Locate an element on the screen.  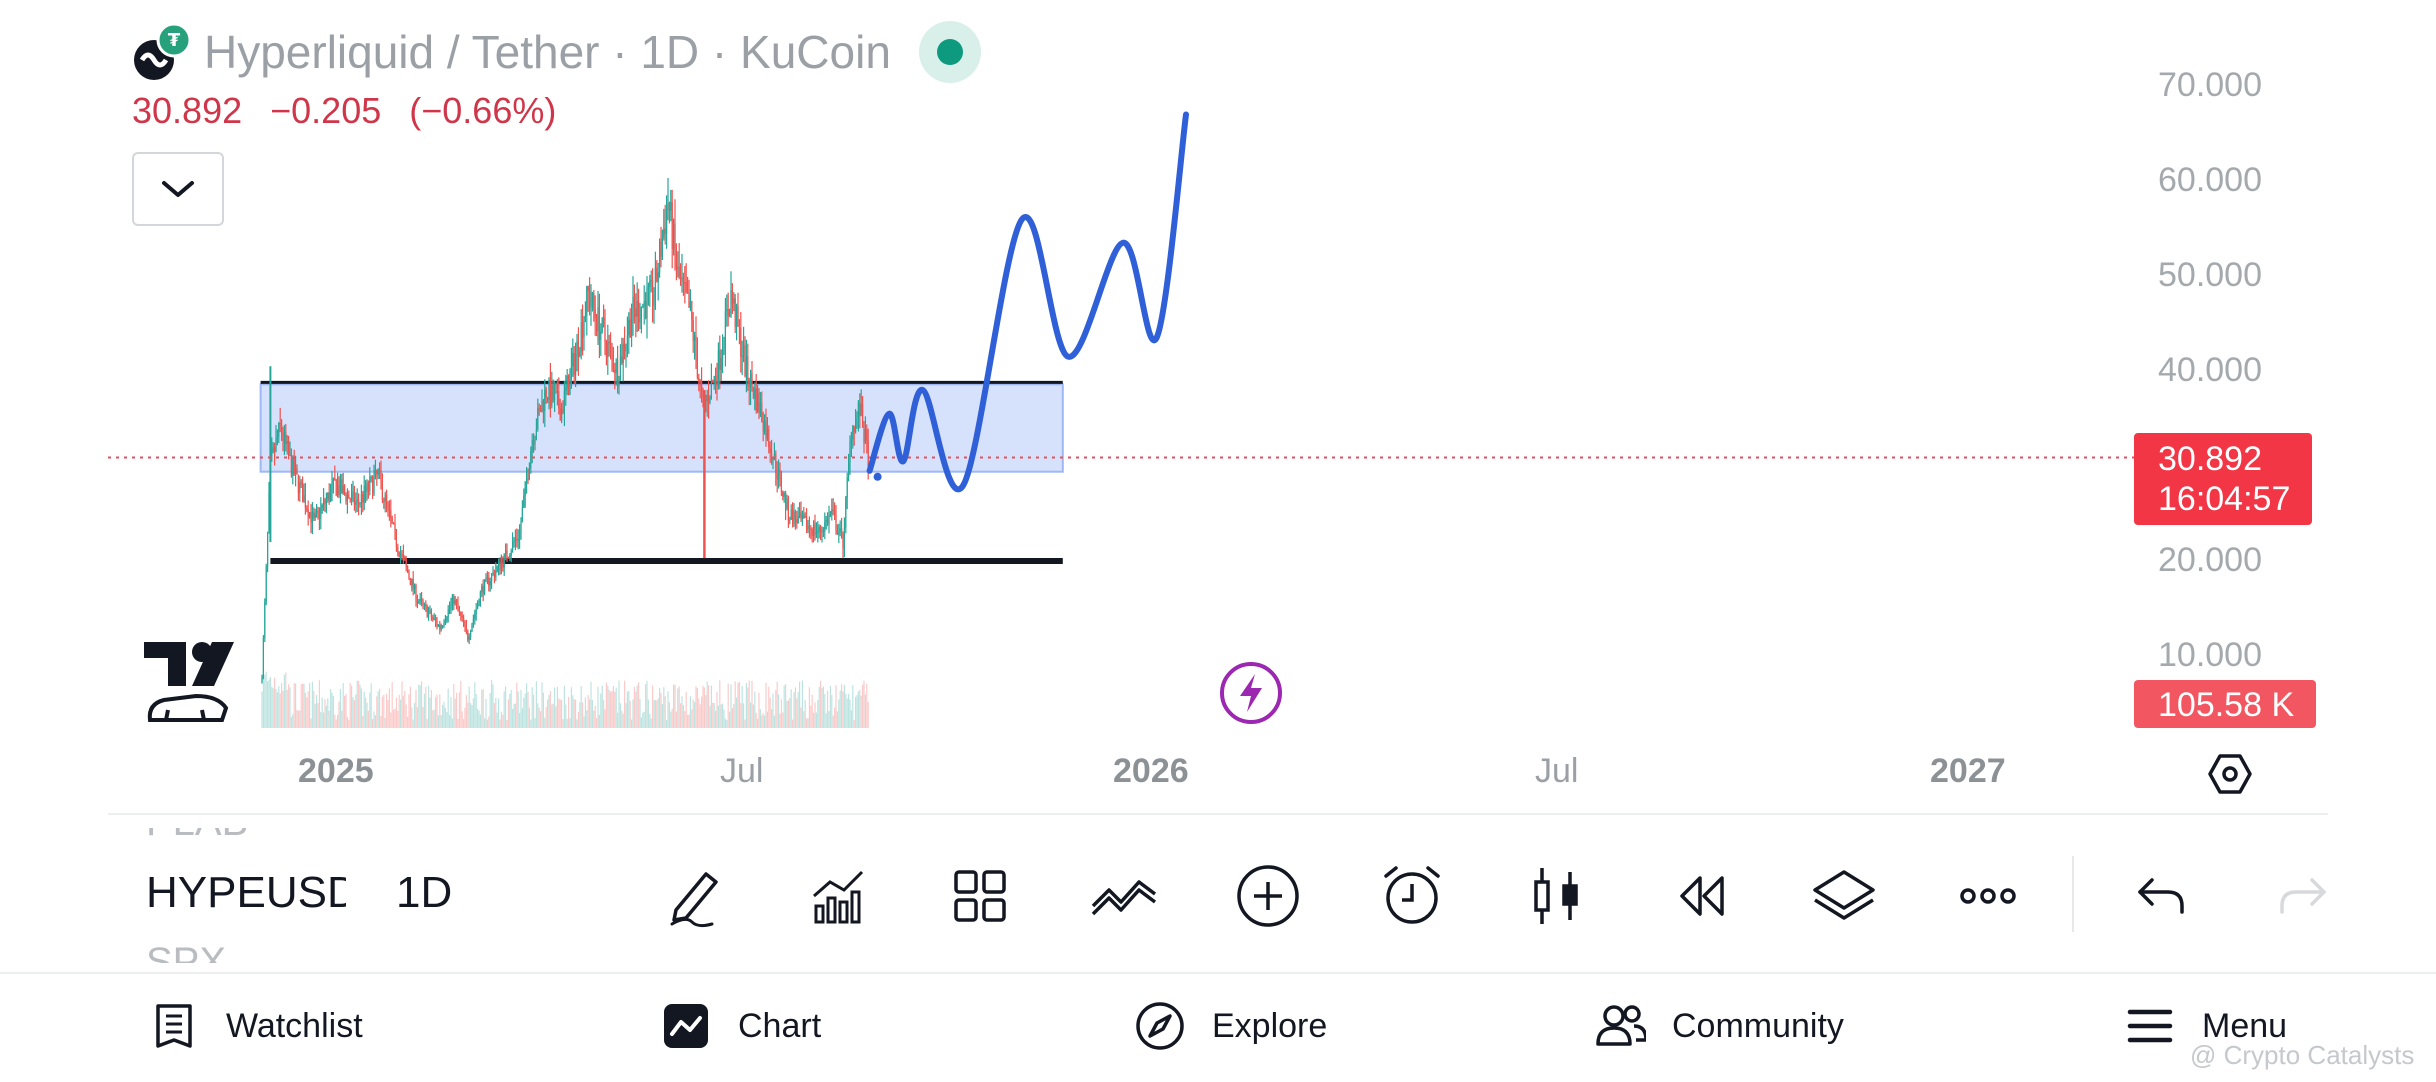
symbol-header: ₮ Hyperliquid / Tether · 1D · KuCoin is located at coordinates (556, 52).